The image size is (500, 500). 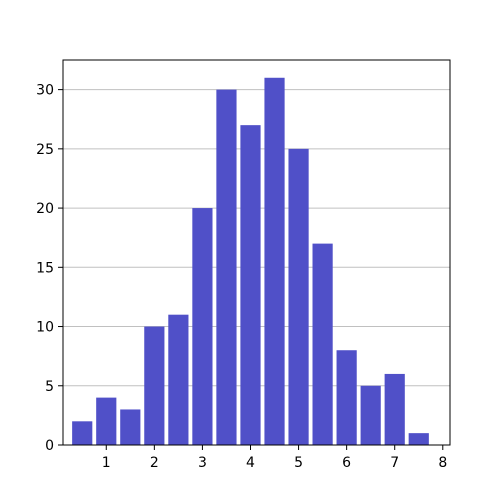 What do you see at coordinates (394, 463) in the screenshot?
I see `x-tick-label: 7` at bounding box center [394, 463].